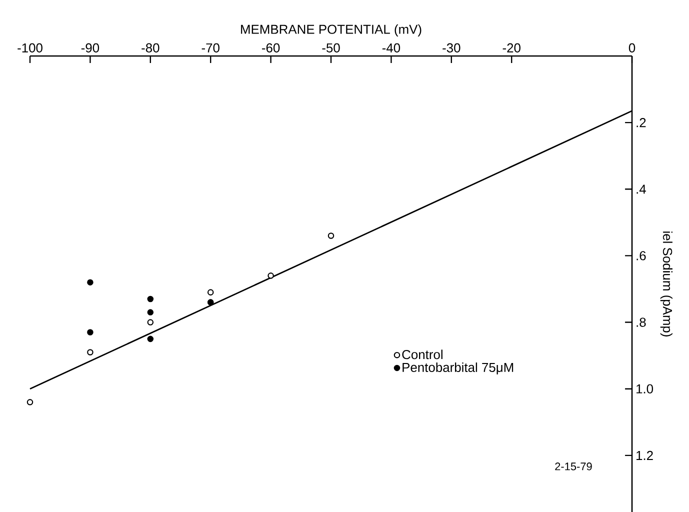  Describe the element at coordinates (90, 47) in the screenshot. I see `x-tick-label: -90` at that location.